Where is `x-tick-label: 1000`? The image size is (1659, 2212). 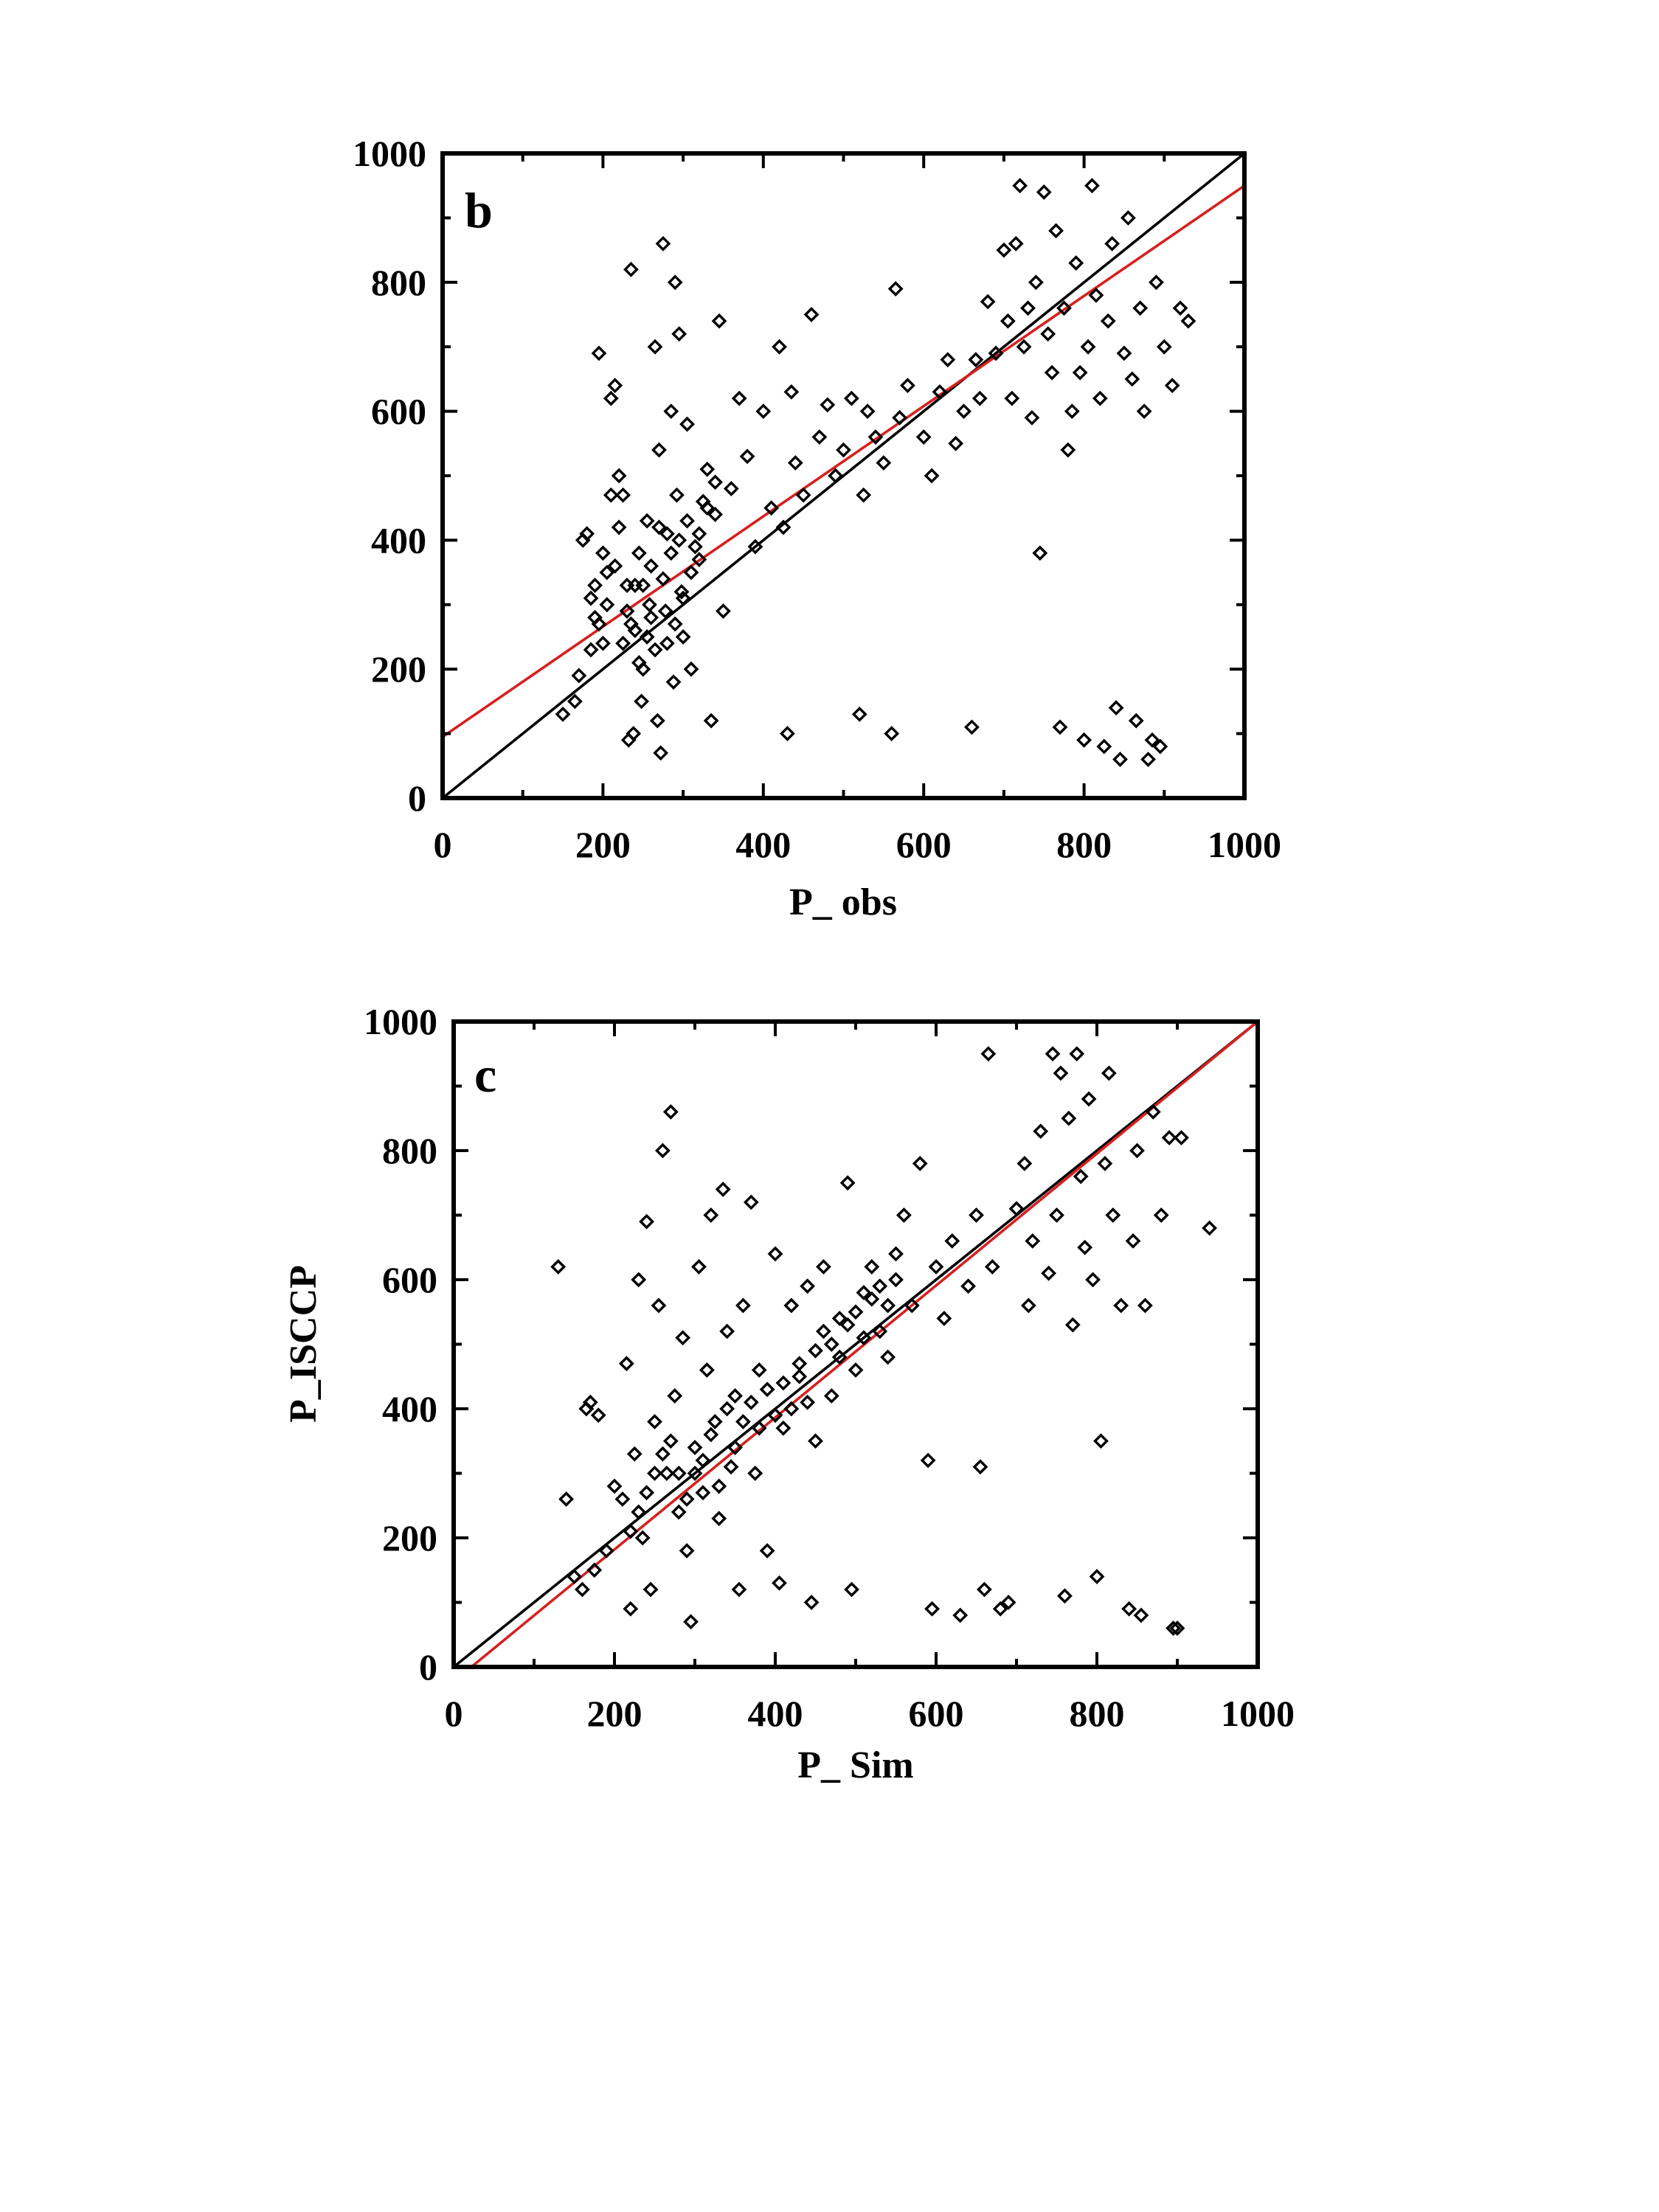 x-tick-label: 1000 is located at coordinates (1244, 845).